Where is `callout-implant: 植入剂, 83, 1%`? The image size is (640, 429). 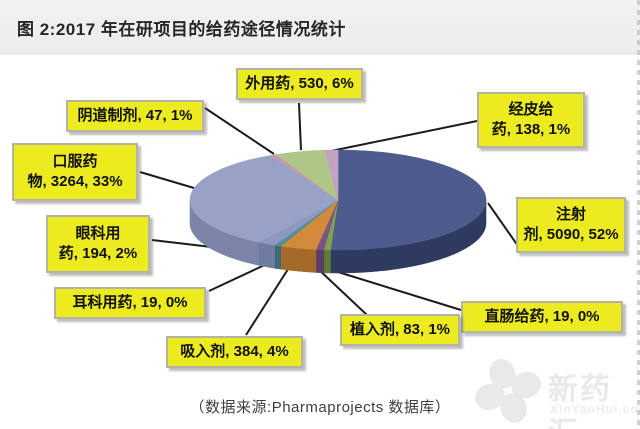
callout-implant: 植入剂, 83, 1% is located at coordinates (400, 330).